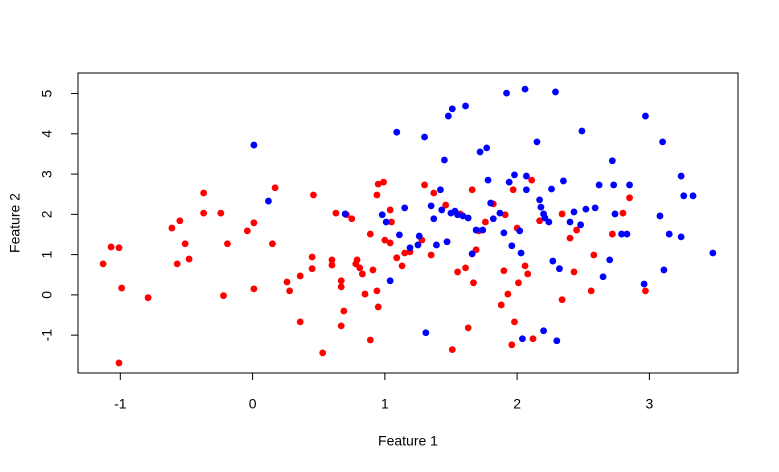 Image resolution: width=779 pixels, height=472 pixels. Describe the element at coordinates (120, 404) in the screenshot. I see `x-tick-label: -1` at that location.